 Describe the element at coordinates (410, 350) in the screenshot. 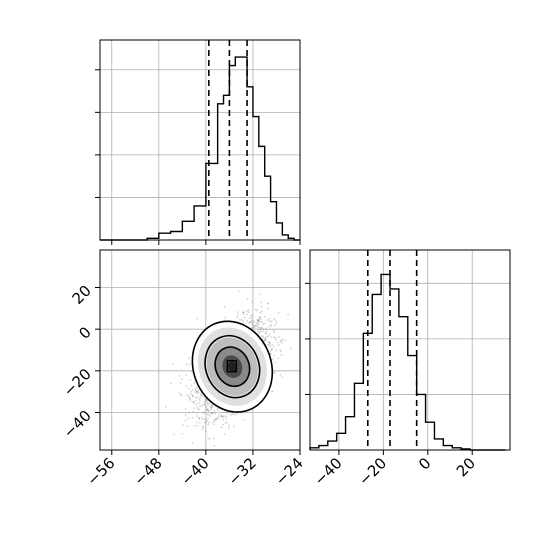

I see `right-histogram-border` at that location.